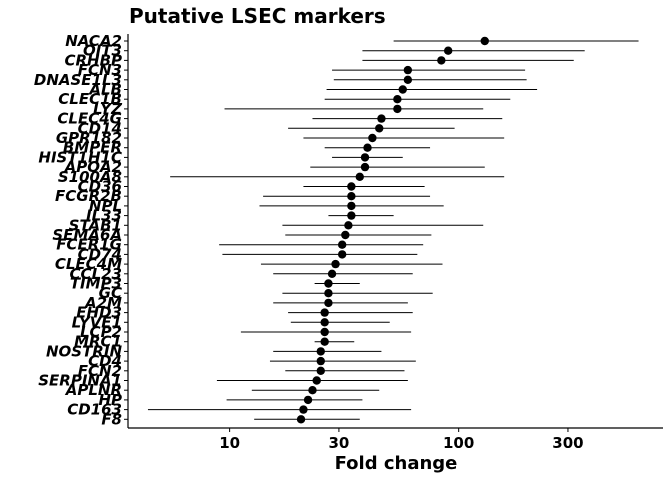  I want to click on point-s100a8, so click(359, 176).